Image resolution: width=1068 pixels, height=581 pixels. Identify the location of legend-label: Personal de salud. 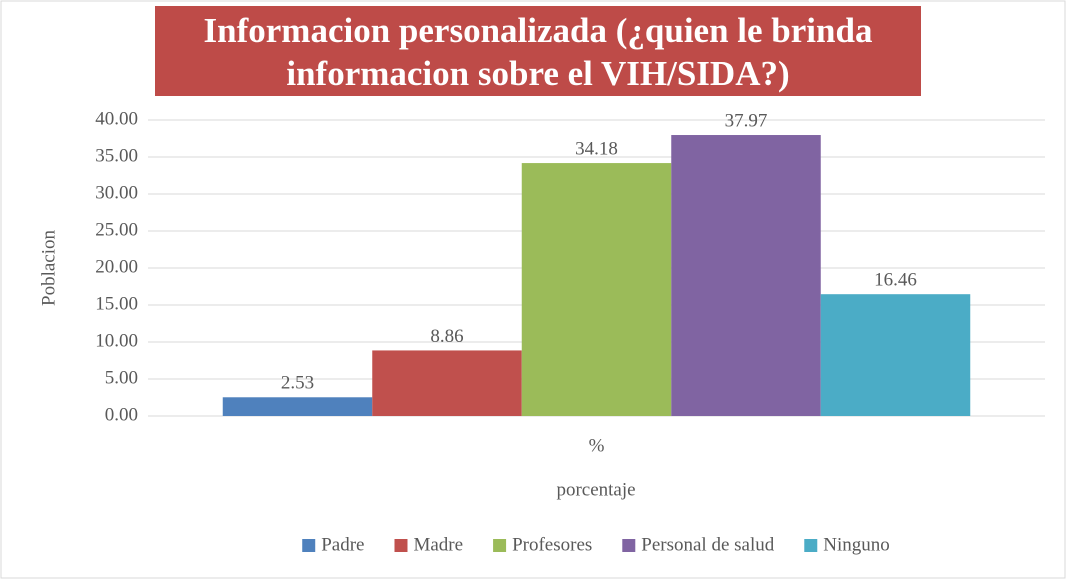
(707, 544).